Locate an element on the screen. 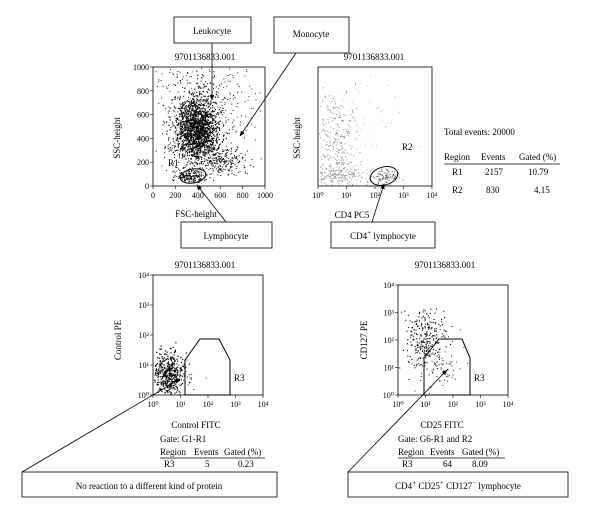  panel-d-gate-label: R3 is located at coordinates (479, 378).